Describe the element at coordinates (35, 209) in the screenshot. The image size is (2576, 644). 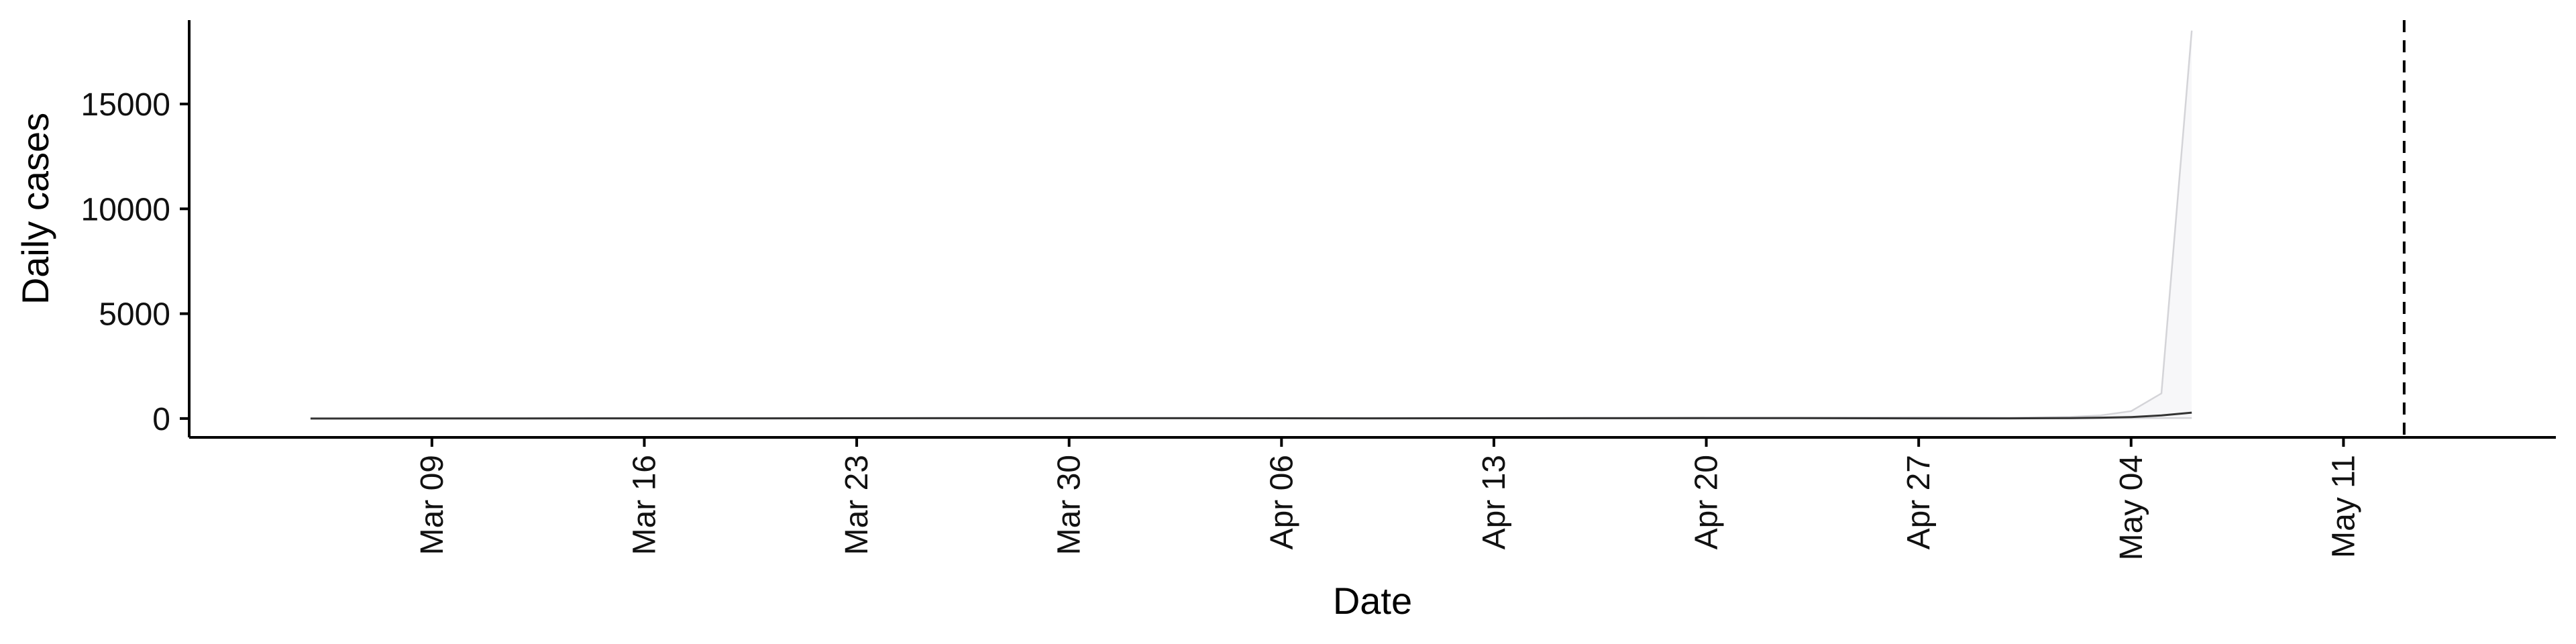
I see `y-axis-title: Daily cases` at that location.